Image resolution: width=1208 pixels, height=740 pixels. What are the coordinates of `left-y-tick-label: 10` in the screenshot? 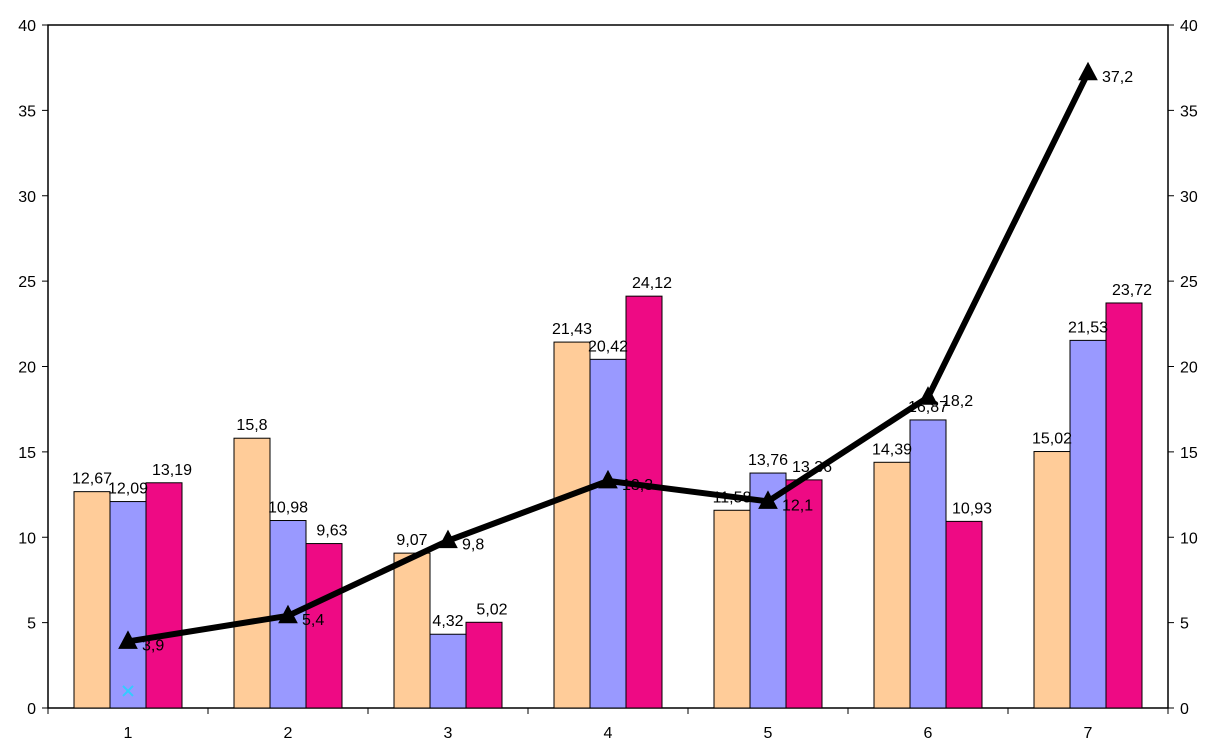 It's located at (27, 538).